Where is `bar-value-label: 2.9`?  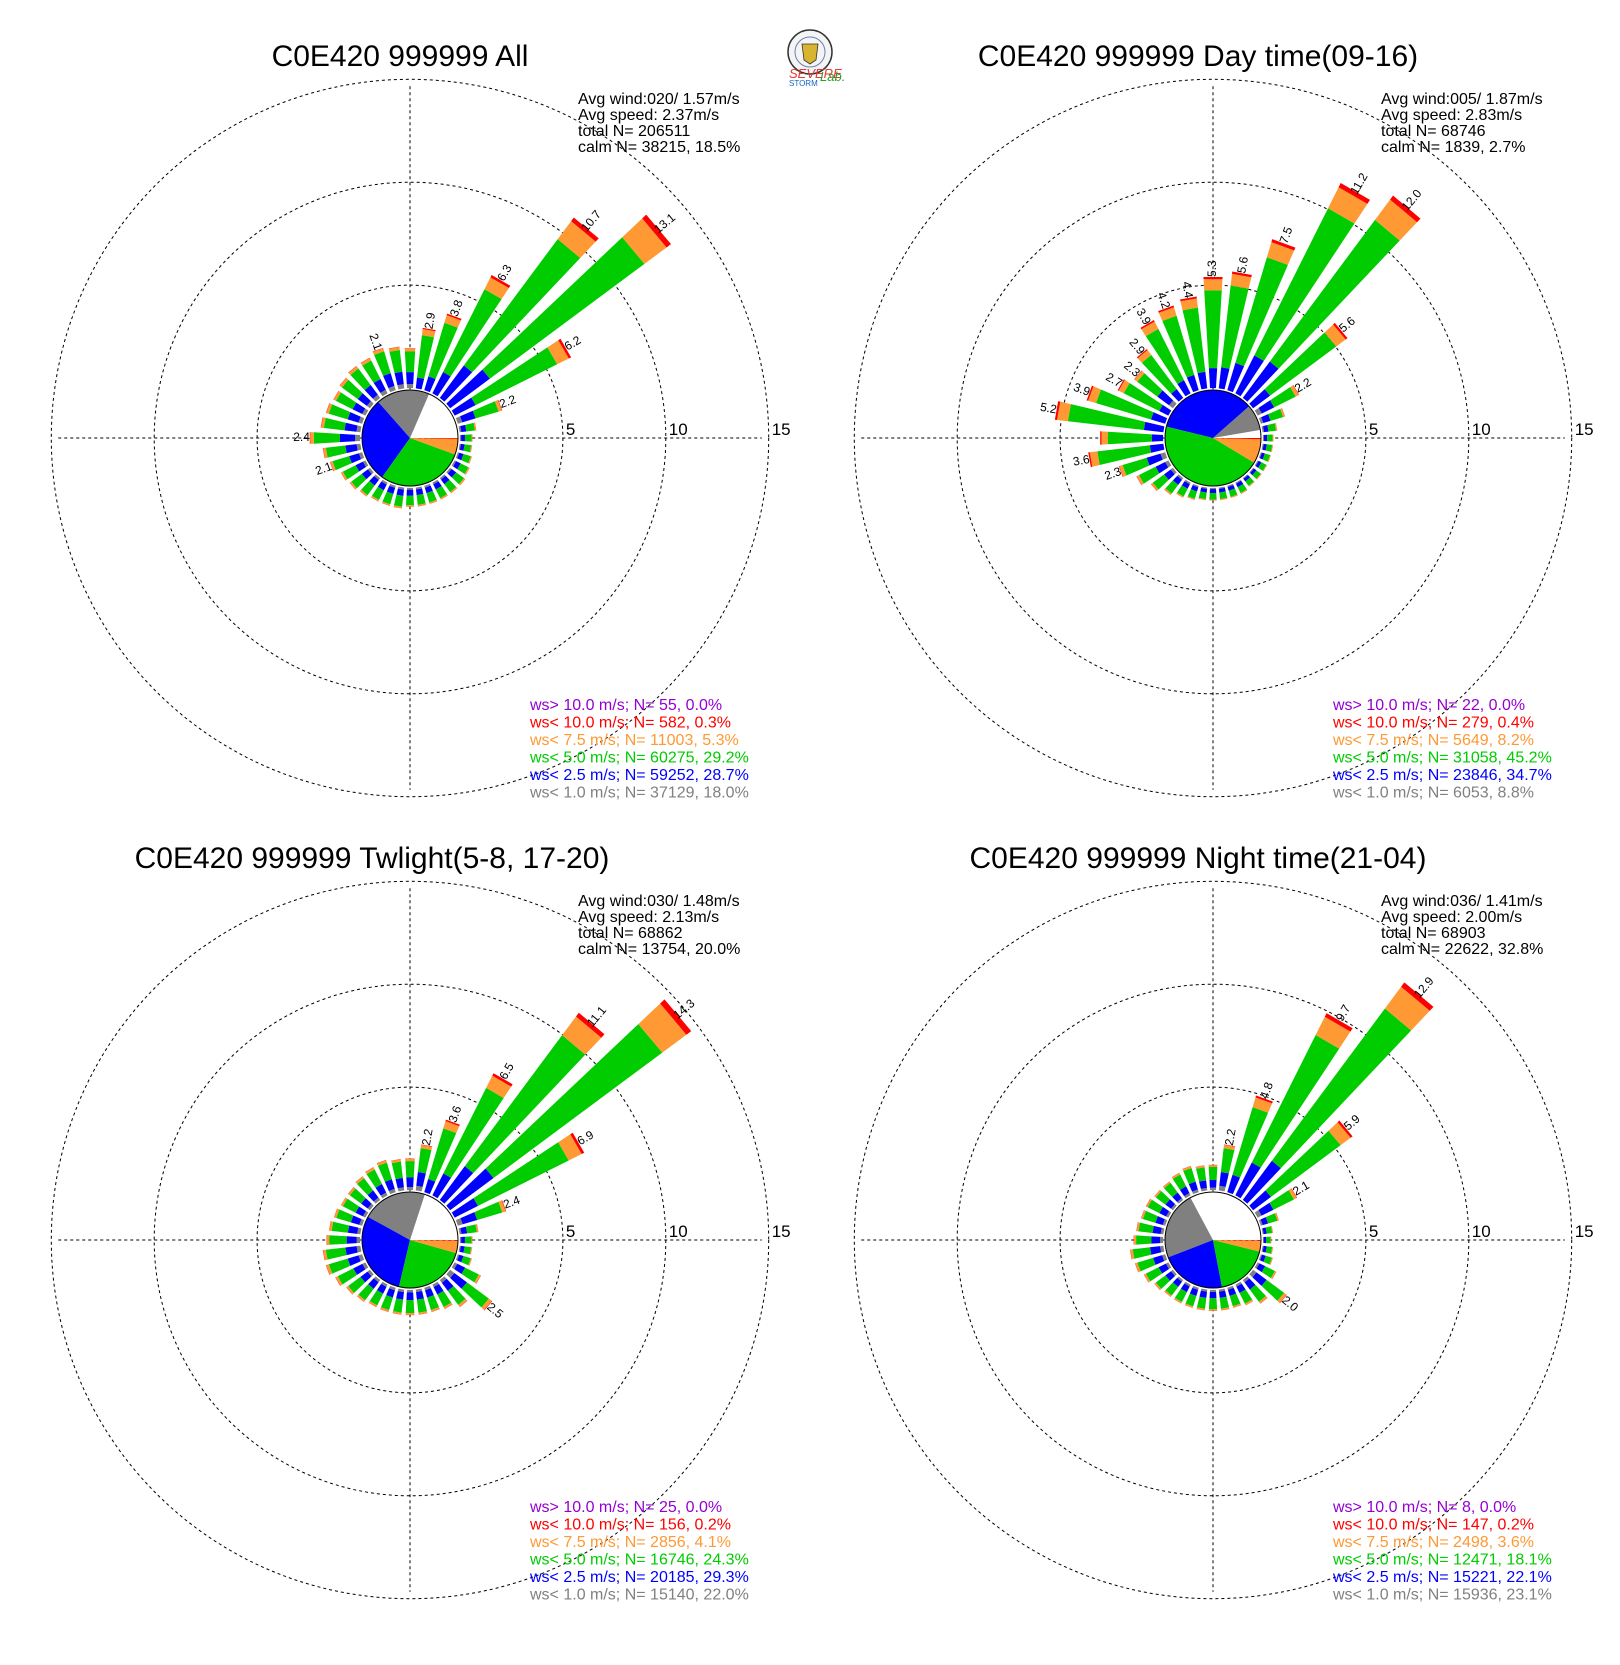
bar-value-label: 2.9 is located at coordinates (429, 320).